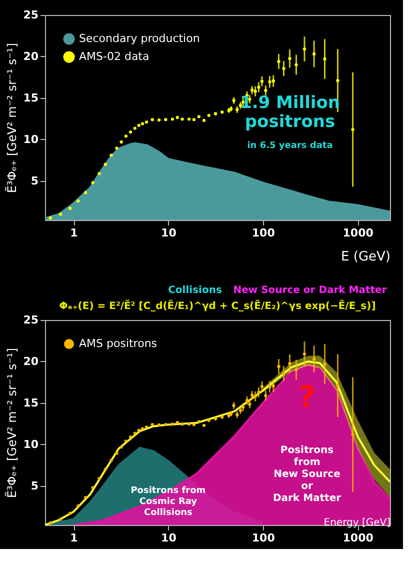  What do you see at coordinates (310, 290) in the screenshot?
I see `text: New Source or Dark Matter` at bounding box center [310, 290].